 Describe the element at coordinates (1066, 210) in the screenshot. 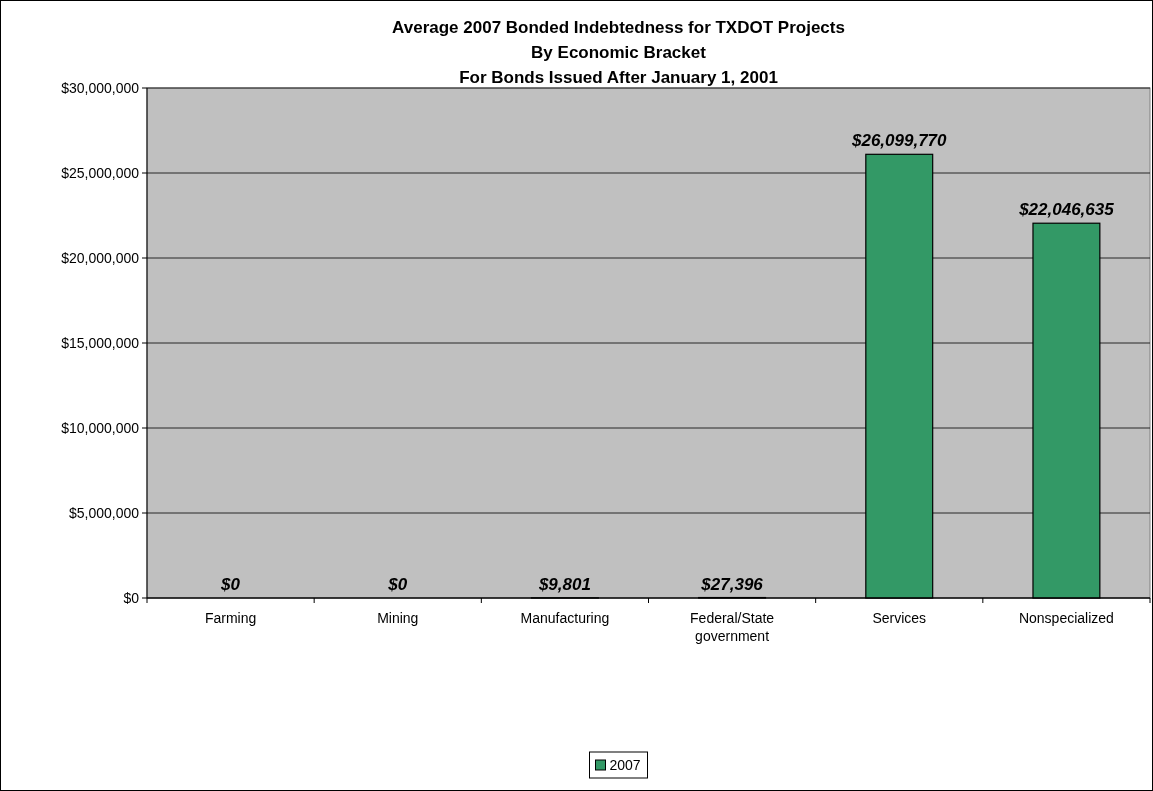

I see `data-label: $22,046,635` at that location.